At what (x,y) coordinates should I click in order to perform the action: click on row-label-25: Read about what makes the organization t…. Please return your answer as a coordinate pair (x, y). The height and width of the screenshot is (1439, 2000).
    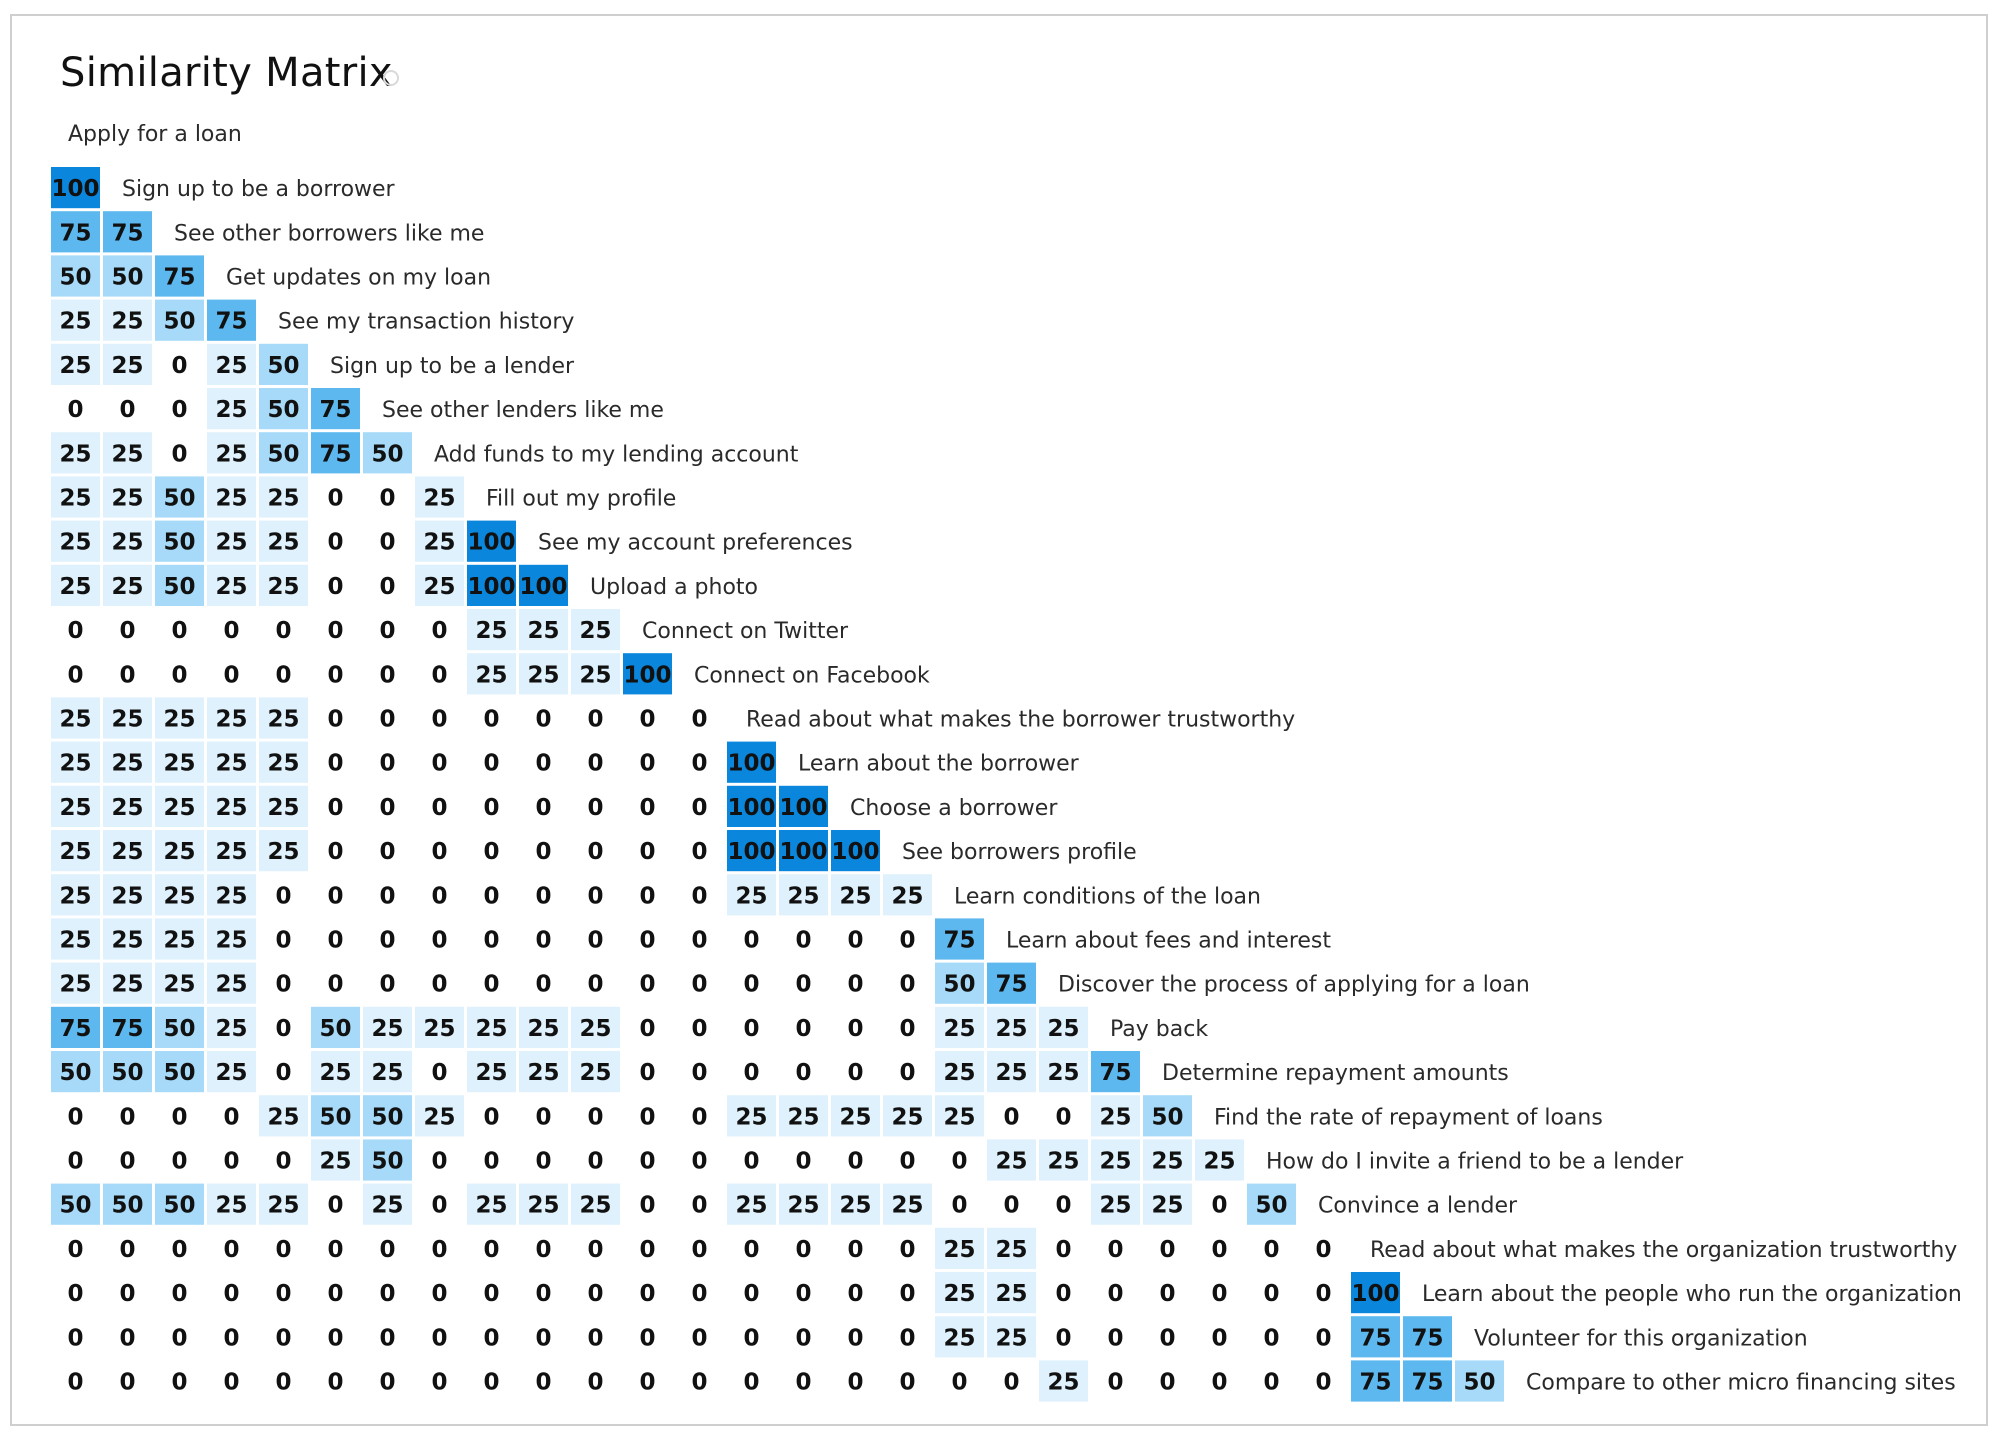
    Looking at the image, I should click on (1663, 1250).